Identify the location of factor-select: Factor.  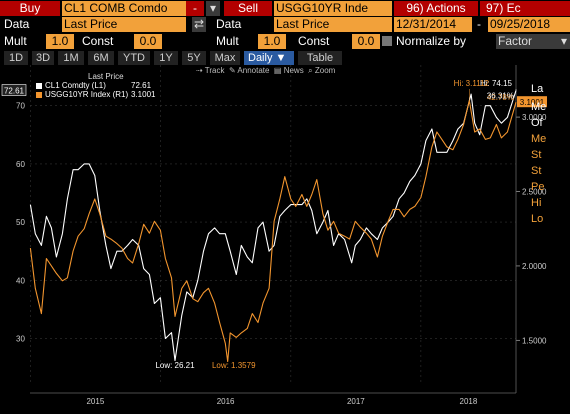
(528, 41).